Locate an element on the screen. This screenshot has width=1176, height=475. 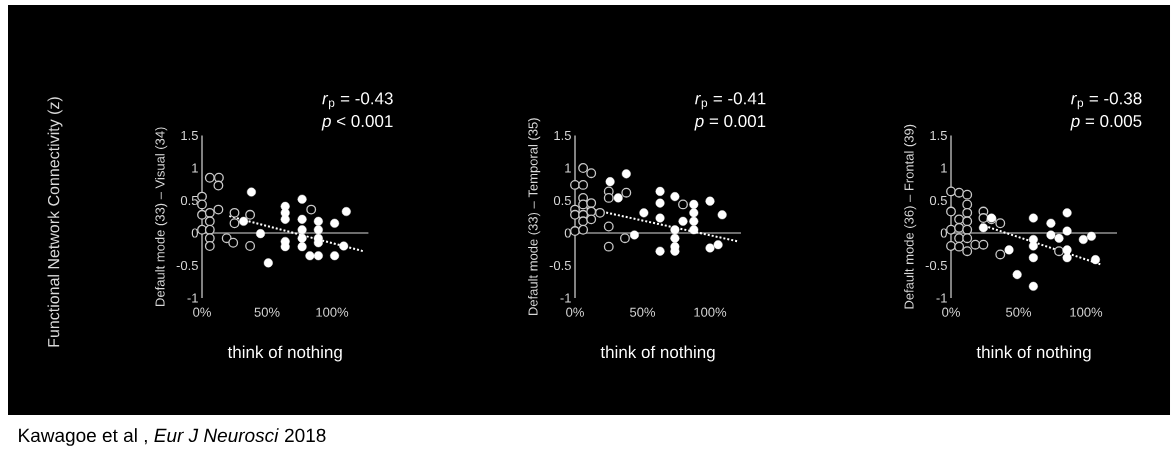
text: r$_{p}$ = -0.43 is located at coordinates (357, 101).